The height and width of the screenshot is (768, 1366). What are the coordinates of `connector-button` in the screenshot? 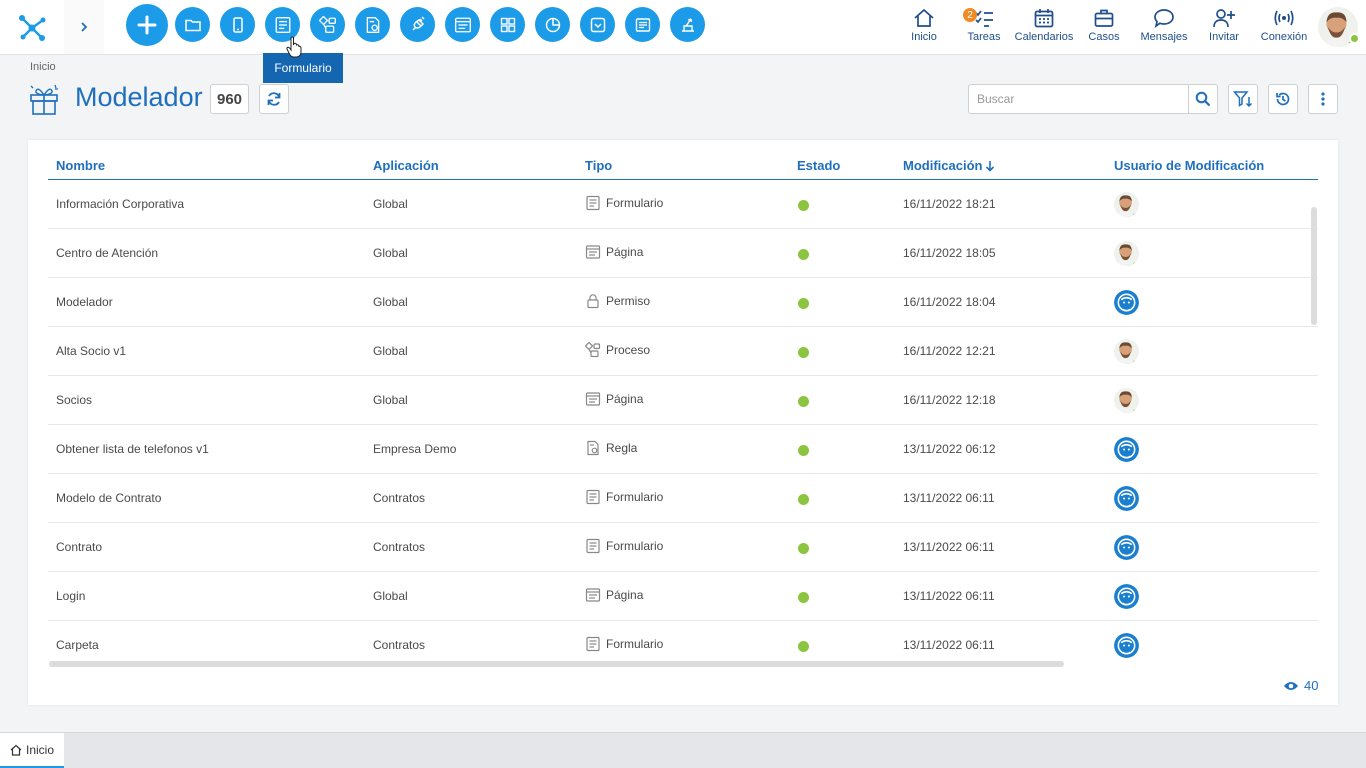 It's located at (417, 24).